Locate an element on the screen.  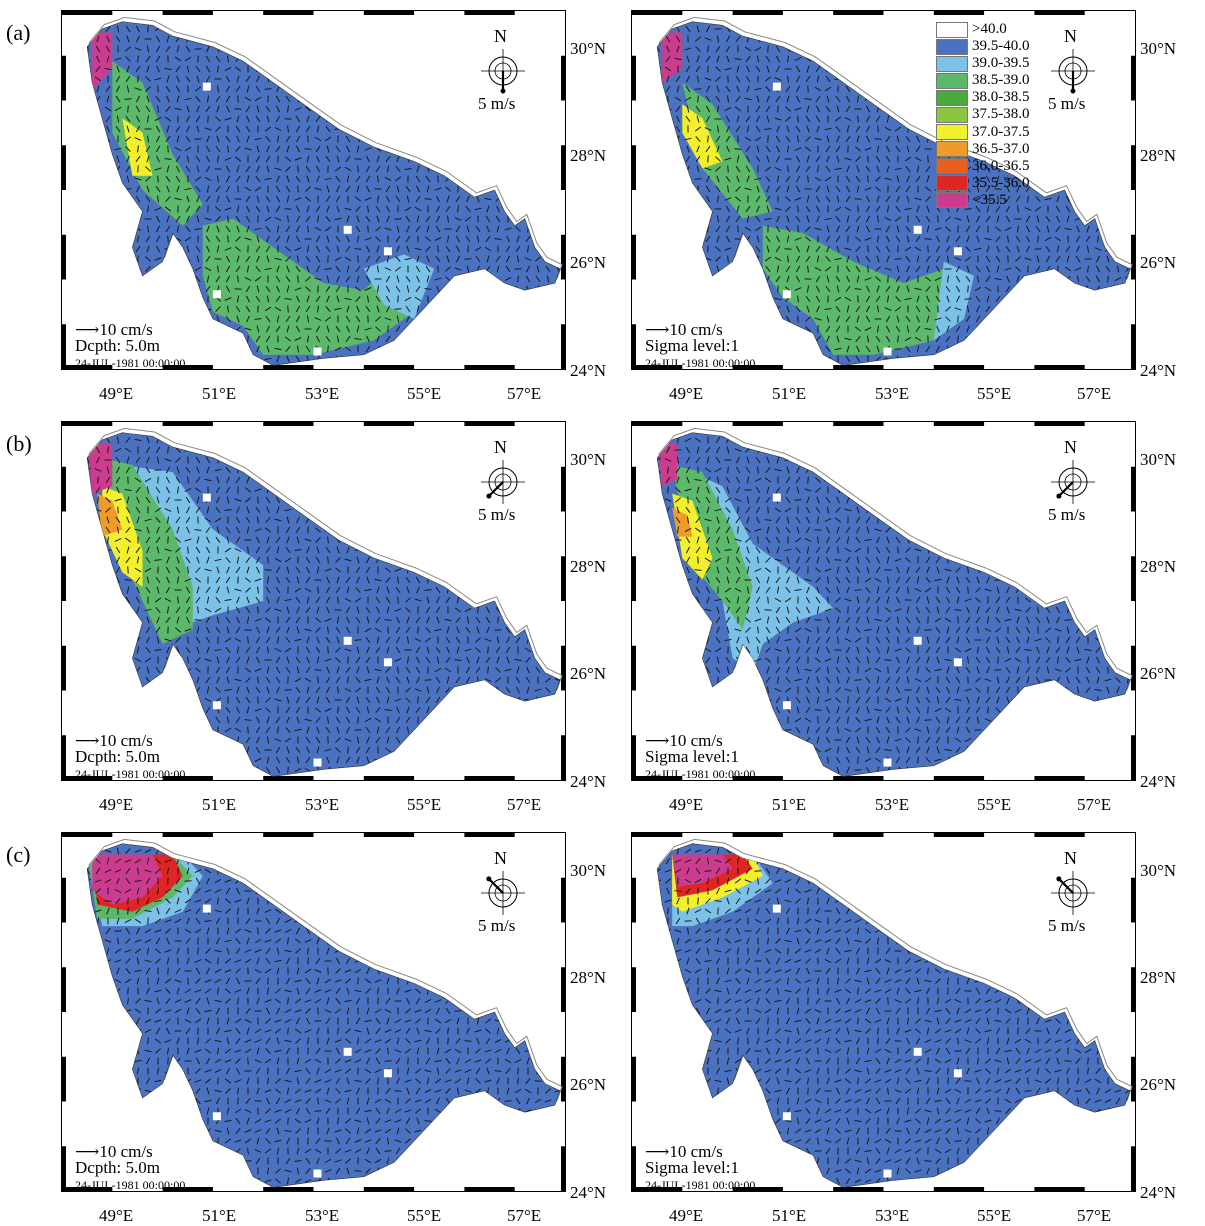
frame-tick is located at coordinates (563, 757).